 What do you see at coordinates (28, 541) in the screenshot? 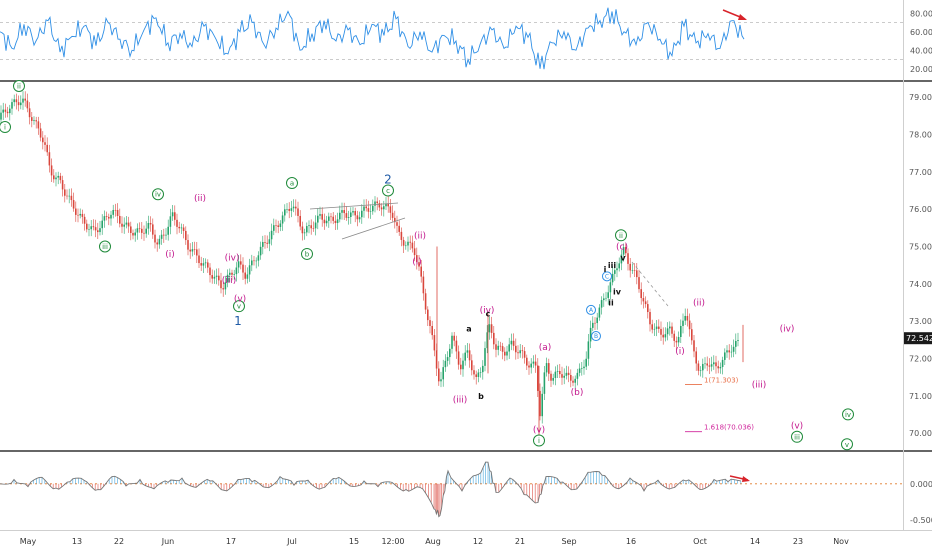
I see `date-tick-label: May` at bounding box center [28, 541].